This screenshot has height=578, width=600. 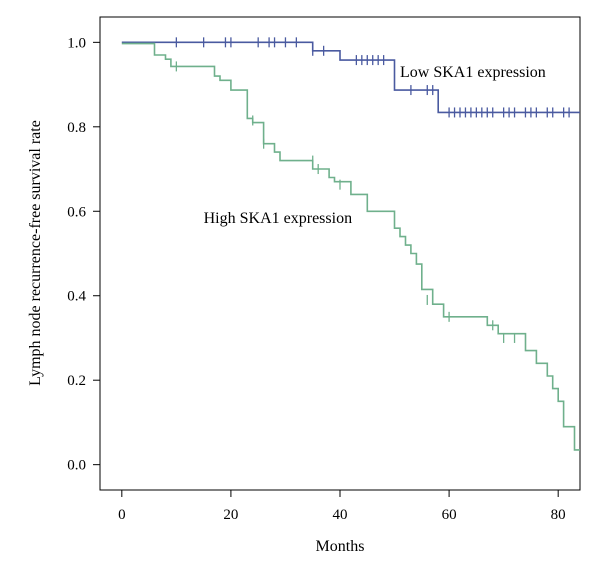 What do you see at coordinates (340, 515) in the screenshot?
I see `x-tick-label: 40` at bounding box center [340, 515].